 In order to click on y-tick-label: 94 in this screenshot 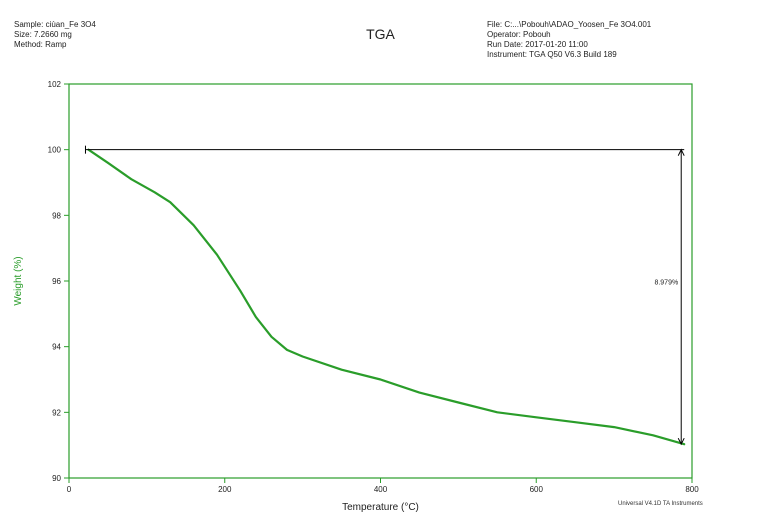, I will do `click(56, 347)`.